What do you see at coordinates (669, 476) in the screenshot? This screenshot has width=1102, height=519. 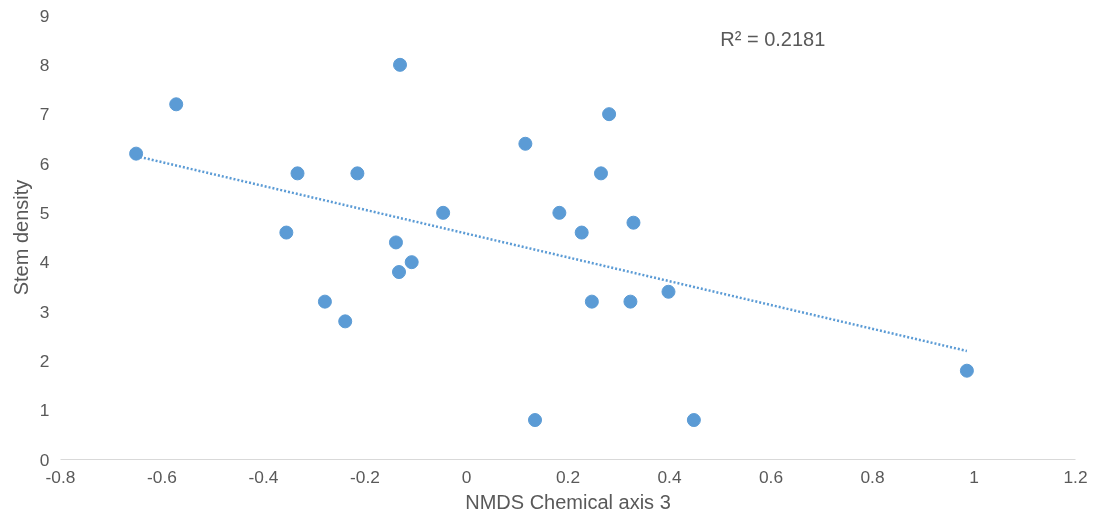 I see `x-tick-label: 0.4` at bounding box center [669, 476].